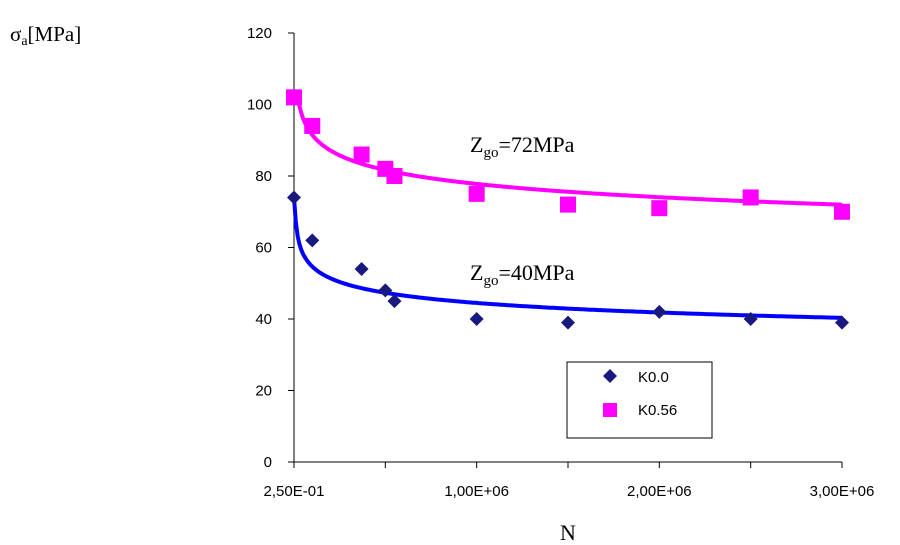 The width and height of the screenshot is (900, 545). What do you see at coordinates (568, 532) in the screenshot?
I see `x-axis-label: N` at bounding box center [568, 532].